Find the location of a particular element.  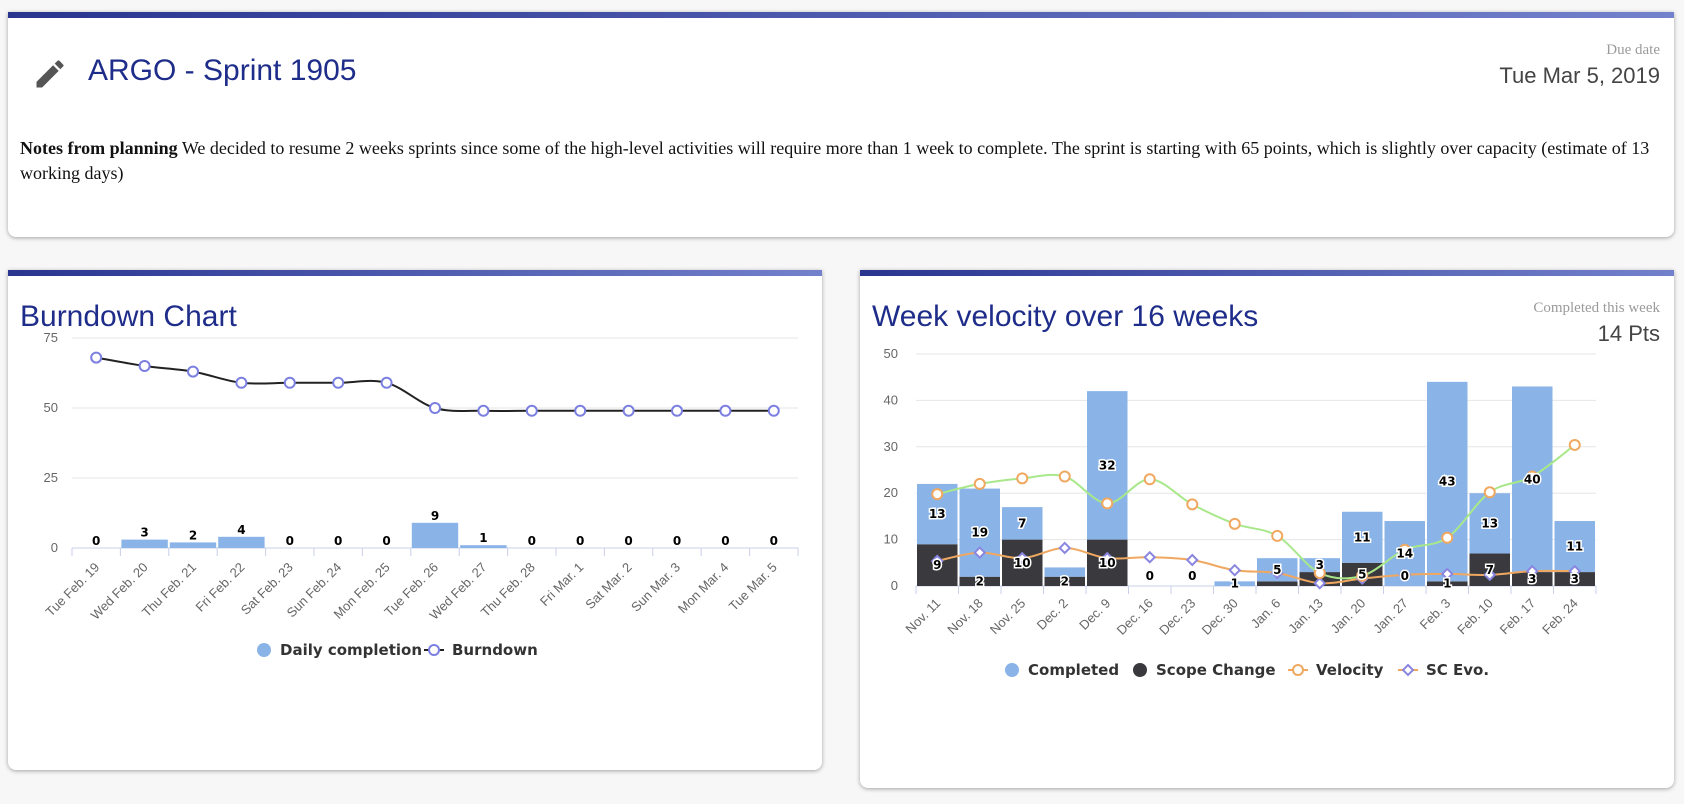

legend-burndown-marker is located at coordinates (434, 650).